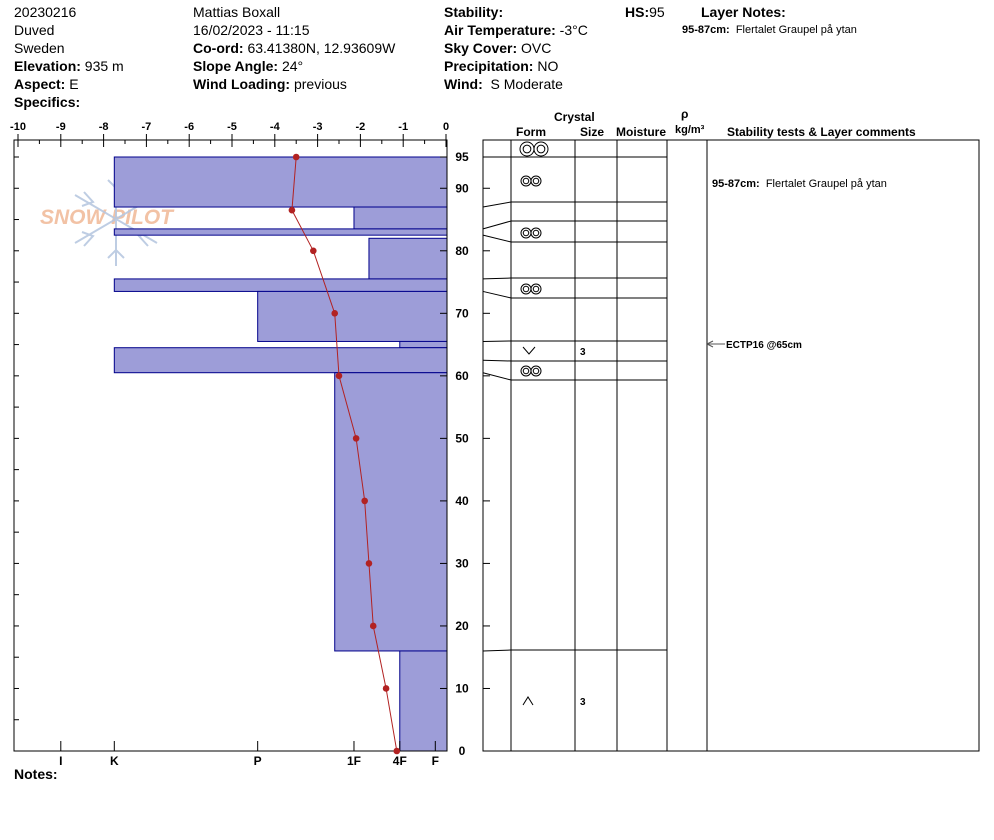 The height and width of the screenshot is (840, 994). I want to click on layer-note-range: 95-87cm:, so click(706, 30).